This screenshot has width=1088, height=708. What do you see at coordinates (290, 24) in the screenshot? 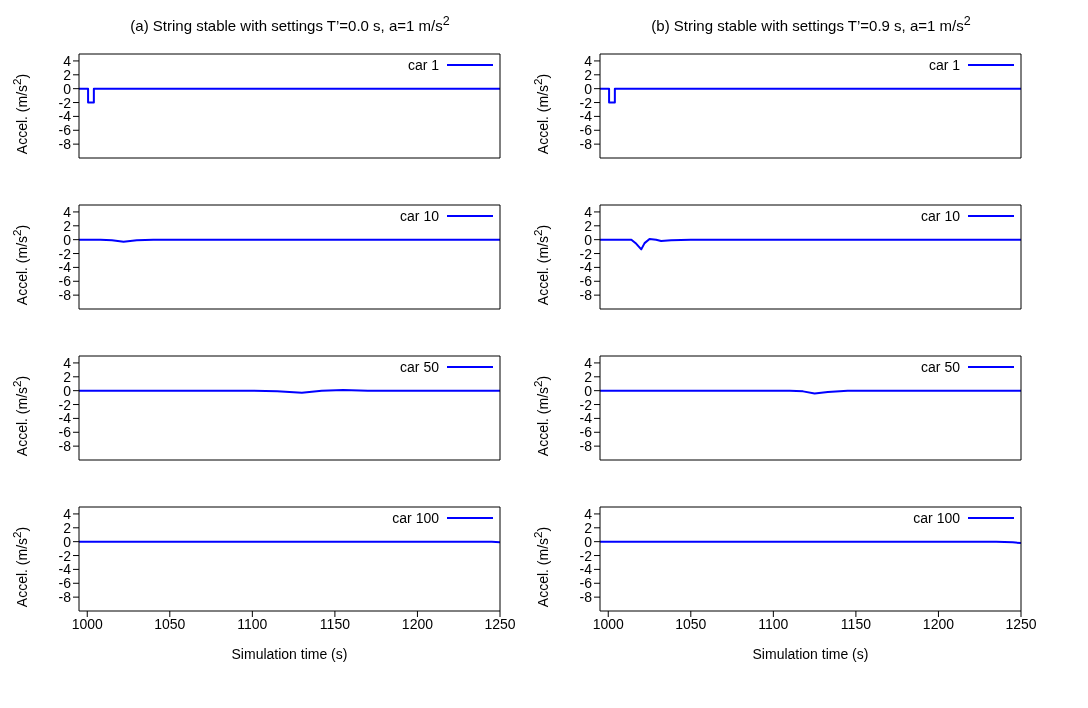
I see `chart-title: (a) String stable with settings T’=0.0 s, a=1 m/s$^{2}$` at bounding box center [290, 24].